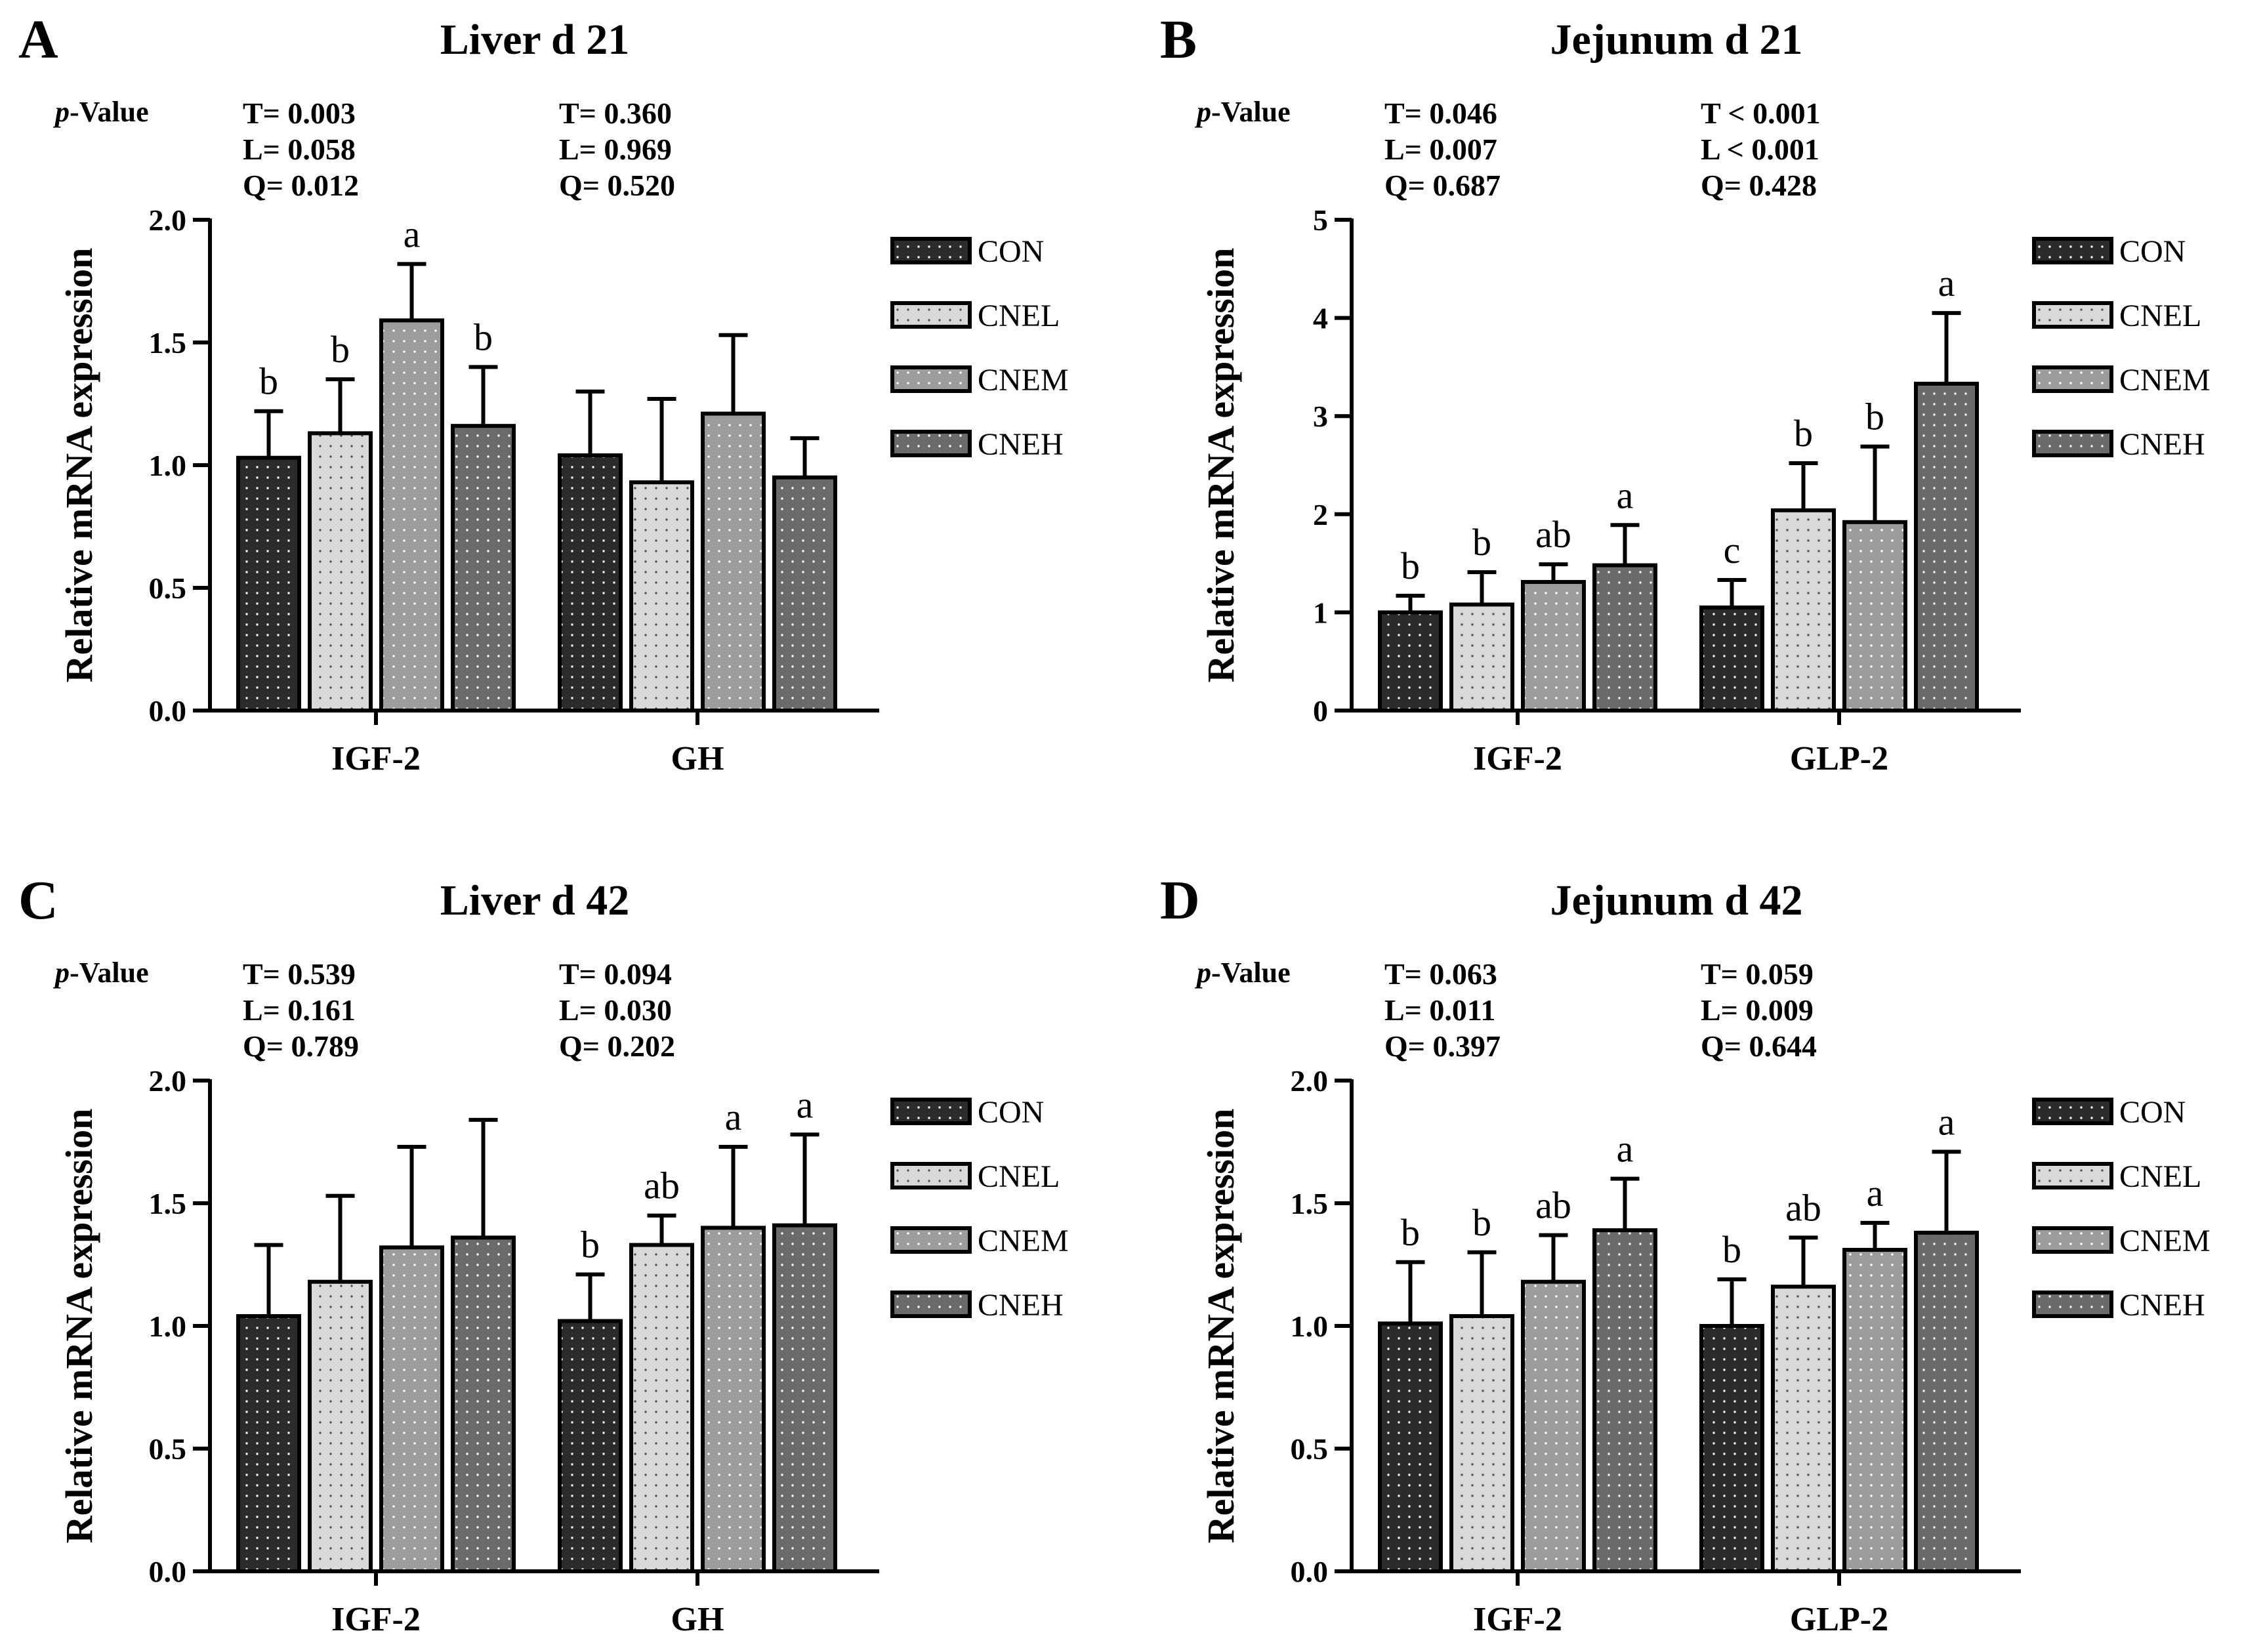  What do you see at coordinates (299, 113) in the screenshot?
I see `pvalue-text: T= 0.003` at bounding box center [299, 113].